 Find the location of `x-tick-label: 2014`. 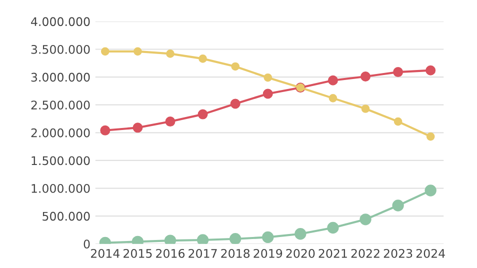

x-tick-label: 2014 is located at coordinates (105, 253).